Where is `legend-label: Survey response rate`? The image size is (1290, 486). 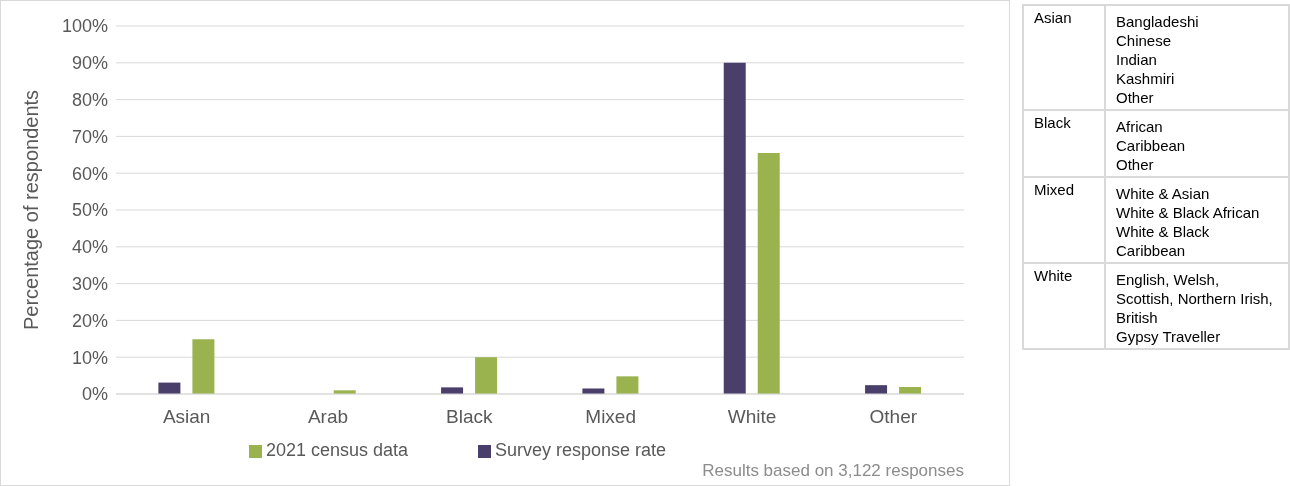
legend-label: Survey response rate is located at coordinates (581, 450).